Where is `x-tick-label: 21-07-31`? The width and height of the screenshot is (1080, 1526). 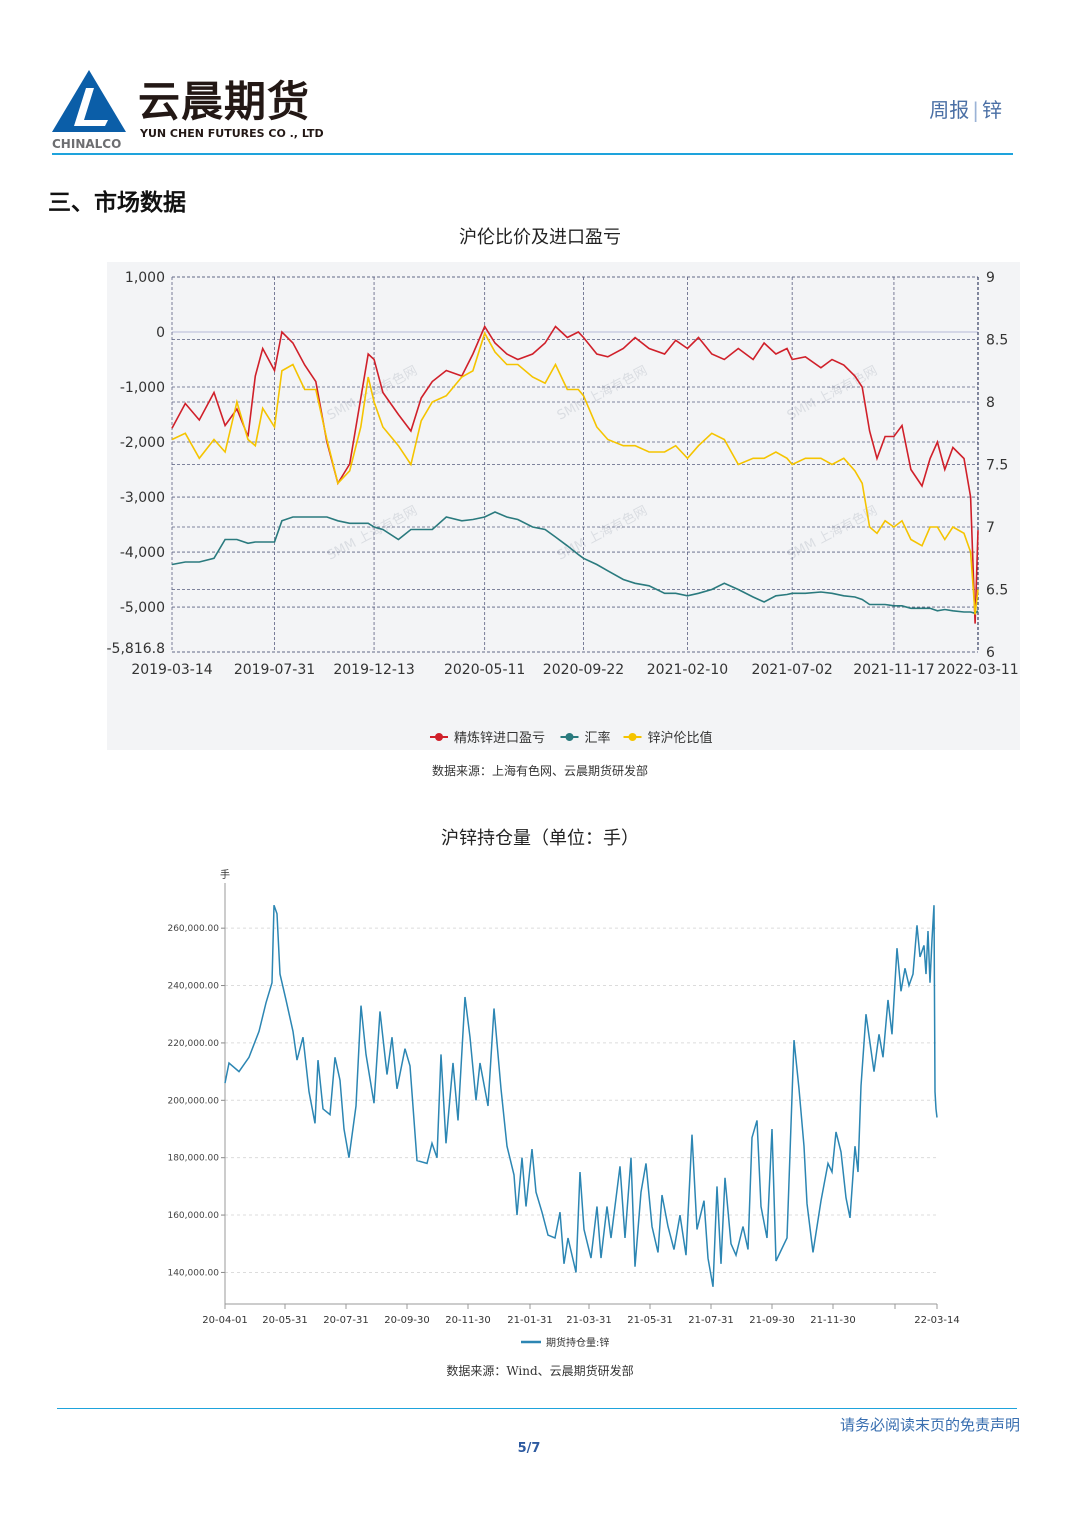 x-tick-label: 21-07-31 is located at coordinates (710, 1320).